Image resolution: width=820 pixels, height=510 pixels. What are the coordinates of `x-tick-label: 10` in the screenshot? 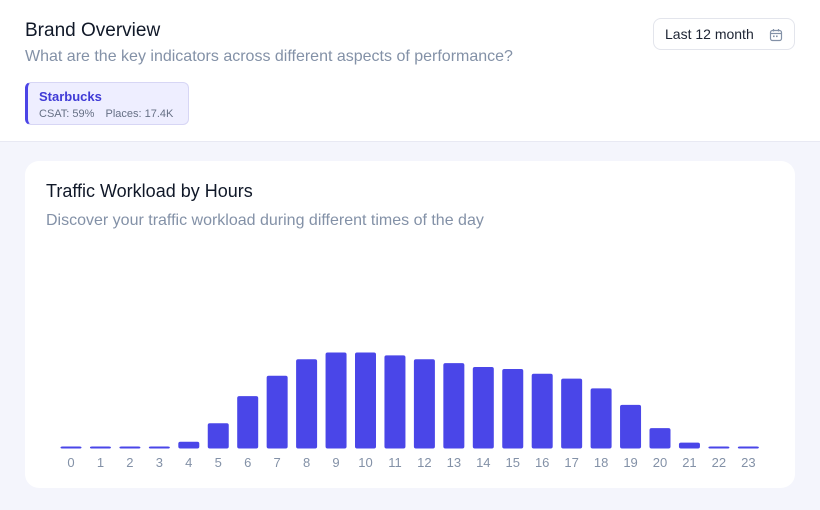 It's located at (365, 462).